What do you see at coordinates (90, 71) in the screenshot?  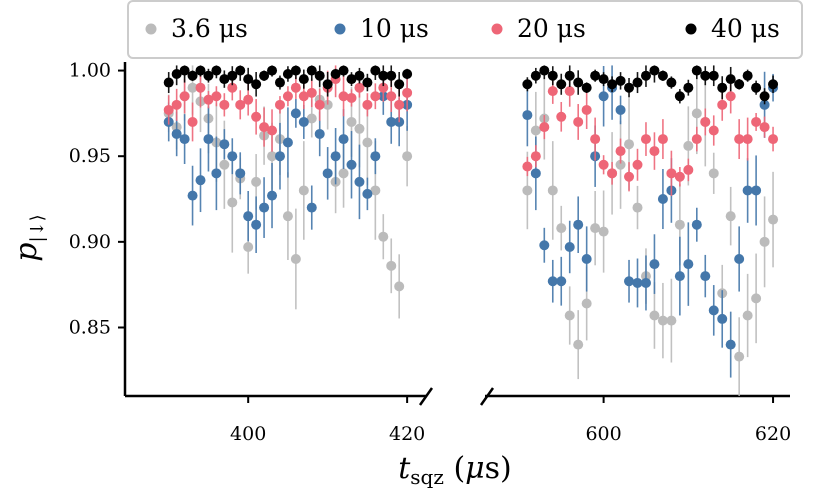 I see `y-tick-label: 1.00` at bounding box center [90, 71].